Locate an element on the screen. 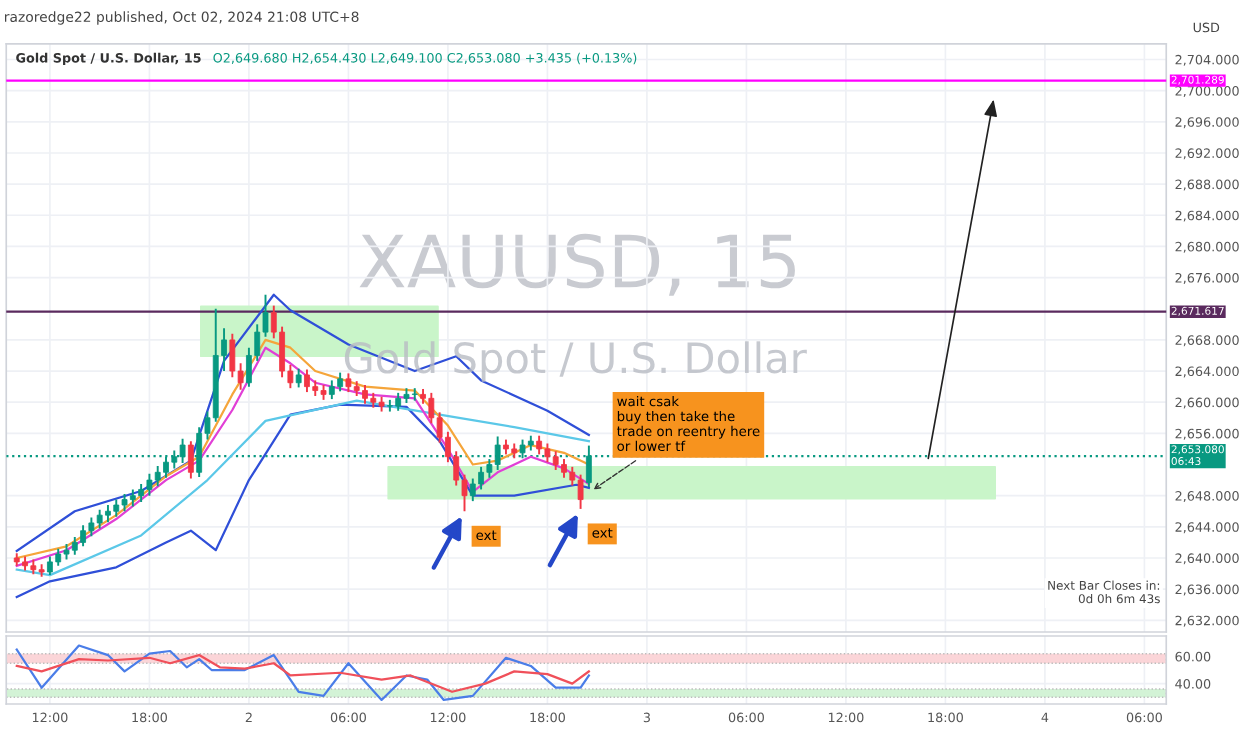 The image size is (1250, 752). line-series is located at coordinates (302, 673).